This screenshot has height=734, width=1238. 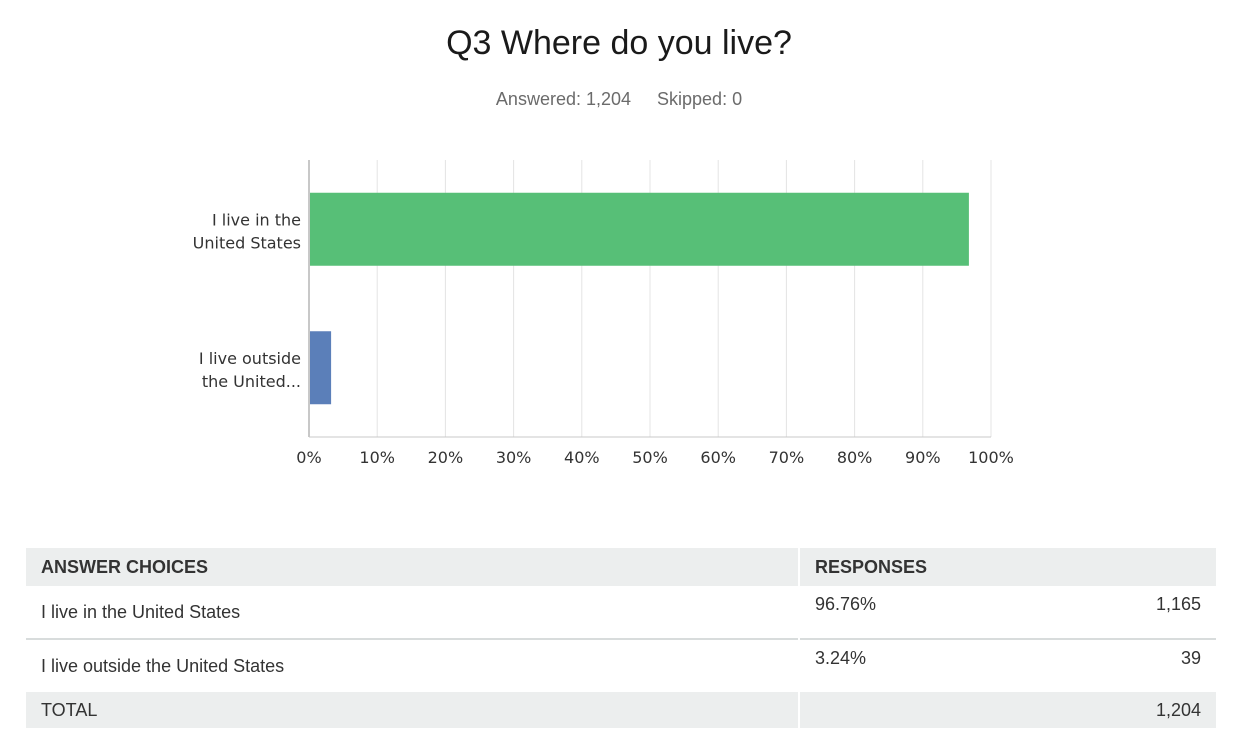 What do you see at coordinates (619, 43) in the screenshot?
I see `question-title: Q3 Where do you live?` at bounding box center [619, 43].